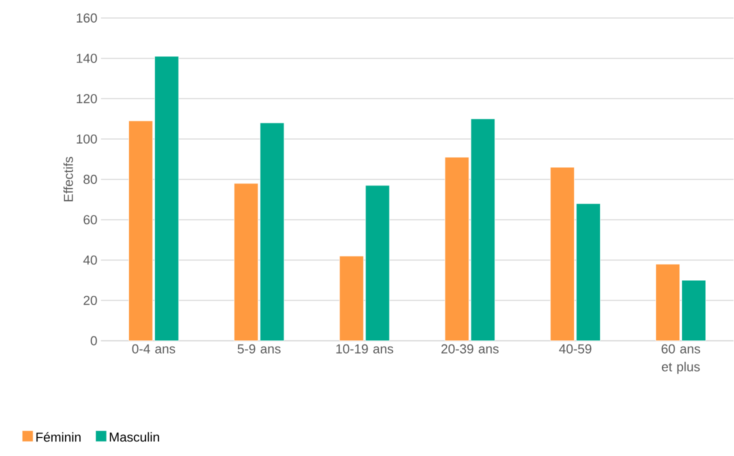 This screenshot has height=456, width=734. I want to click on y-tick-label: 80, so click(90, 179).